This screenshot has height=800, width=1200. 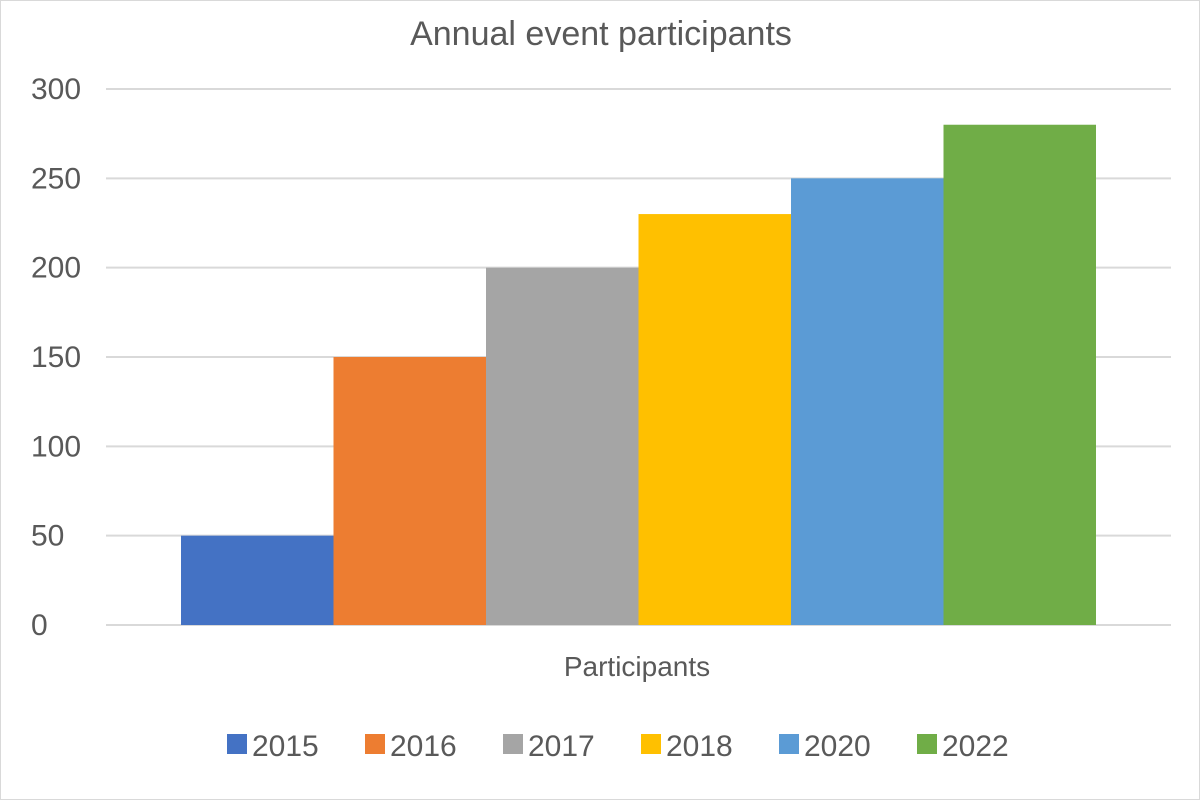 What do you see at coordinates (56, 178) in the screenshot?
I see `y-tick-label: 250` at bounding box center [56, 178].